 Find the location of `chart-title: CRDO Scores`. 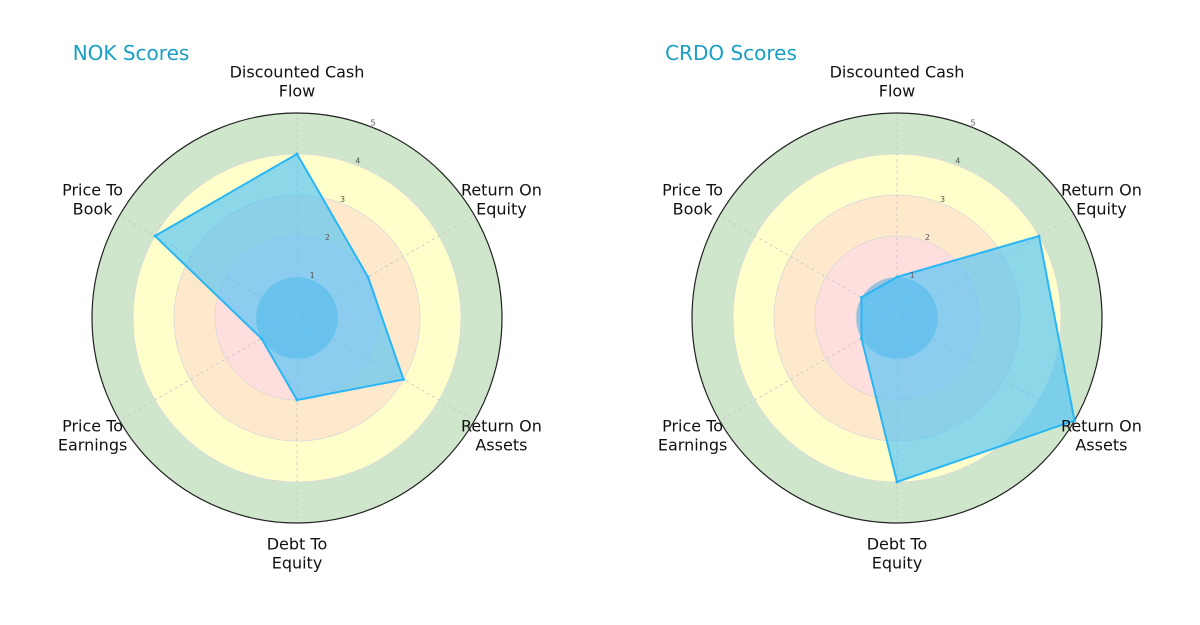

chart-title: CRDO Scores is located at coordinates (731, 53).